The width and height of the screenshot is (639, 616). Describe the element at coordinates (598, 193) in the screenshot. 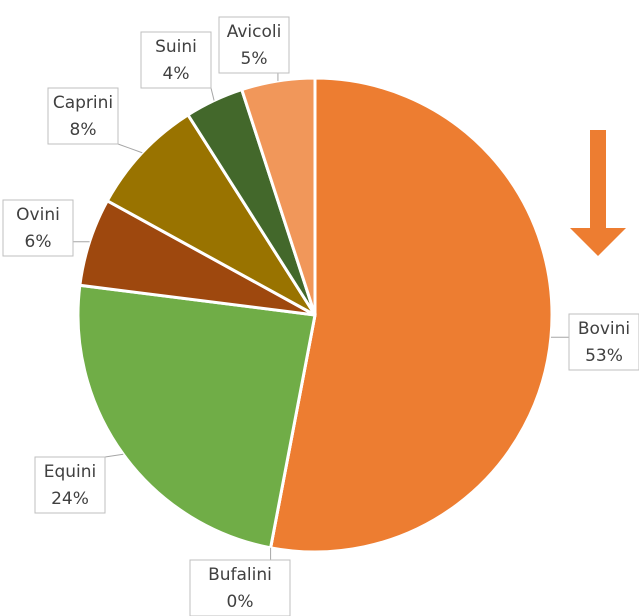

I see `arrow-icon` at that location.